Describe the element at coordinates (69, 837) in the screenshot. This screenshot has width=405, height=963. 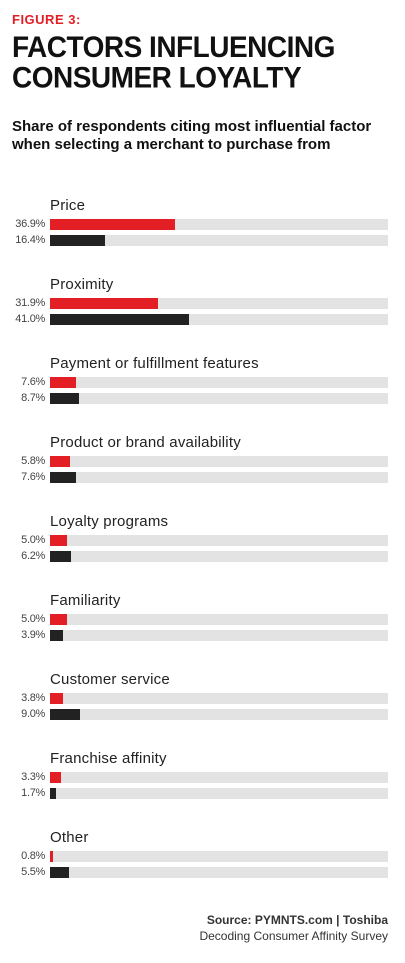
I see `category-label: Other` at that location.